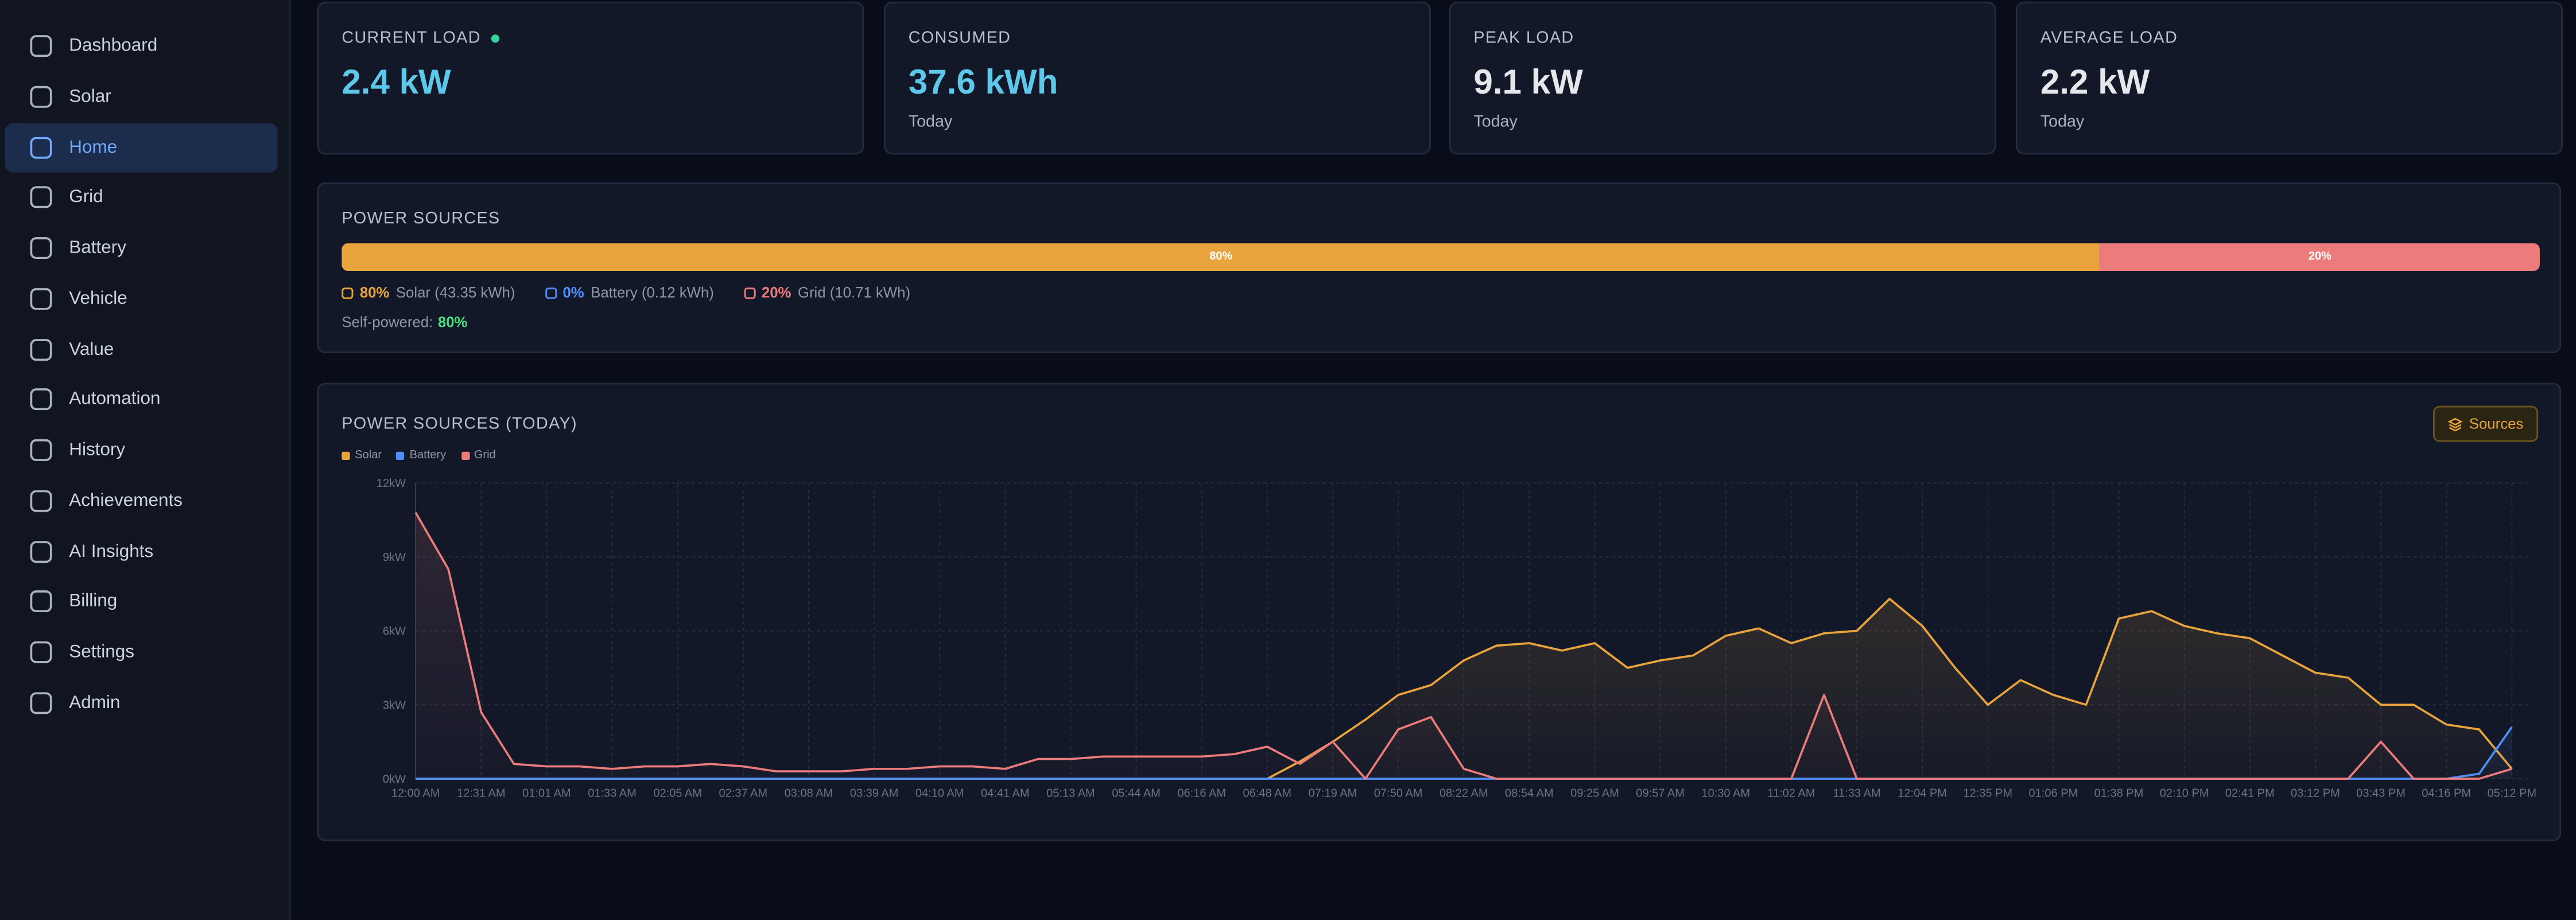  I want to click on nav-label: Settings, so click(101, 653).